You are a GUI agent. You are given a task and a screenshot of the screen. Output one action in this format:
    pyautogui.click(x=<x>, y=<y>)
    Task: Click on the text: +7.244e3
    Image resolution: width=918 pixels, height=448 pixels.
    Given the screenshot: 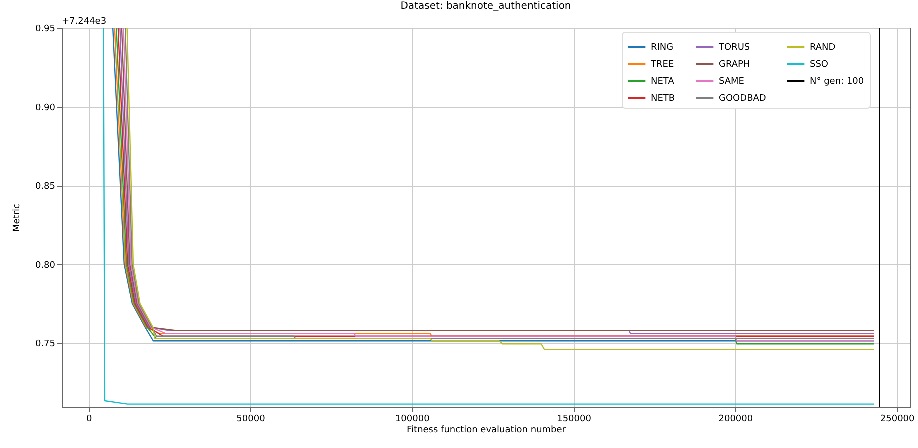 What is the action you would take?
    pyautogui.click(x=84, y=22)
    